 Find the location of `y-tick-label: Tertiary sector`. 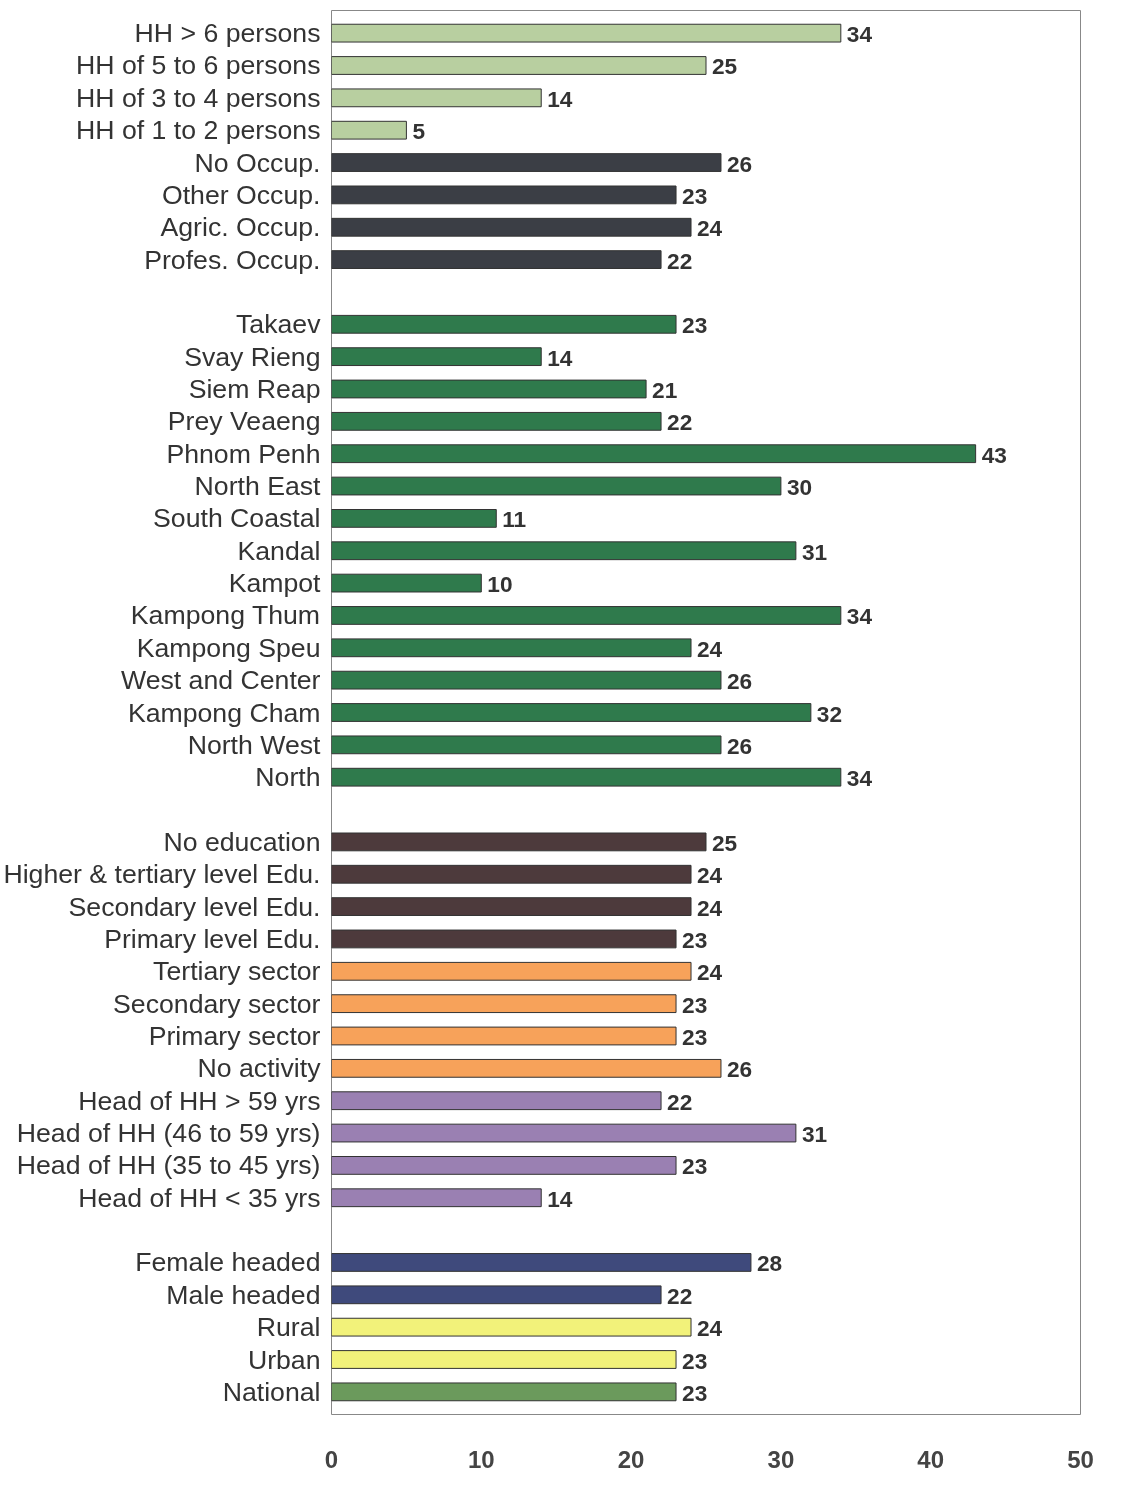

y-tick-label: Tertiary sector is located at coordinates (237, 971).